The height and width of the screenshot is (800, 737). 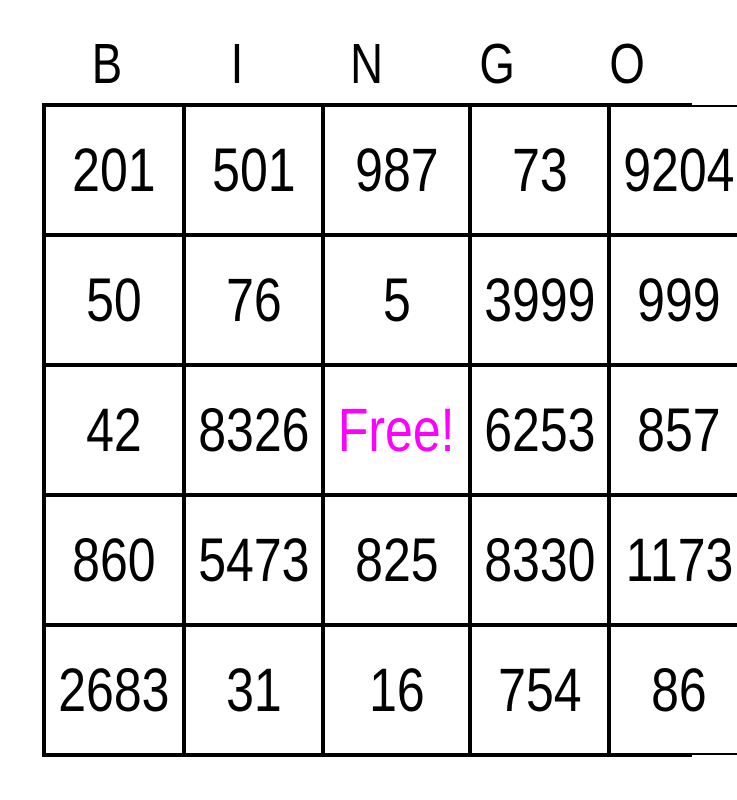 I want to click on cell-value: 999, so click(x=679, y=299).